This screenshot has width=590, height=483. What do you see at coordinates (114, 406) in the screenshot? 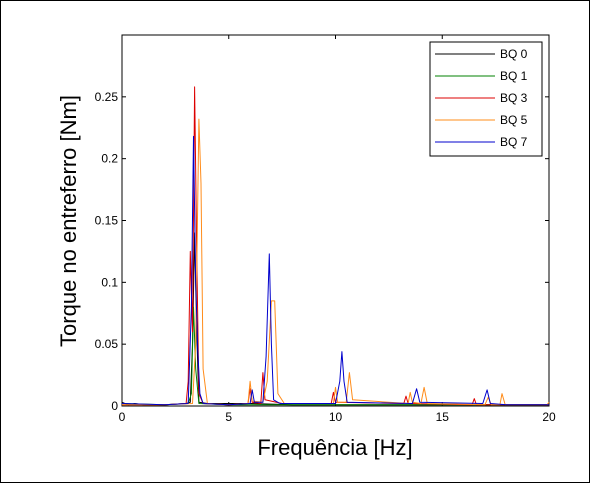
I see `y-tick-label: 0` at bounding box center [114, 406].